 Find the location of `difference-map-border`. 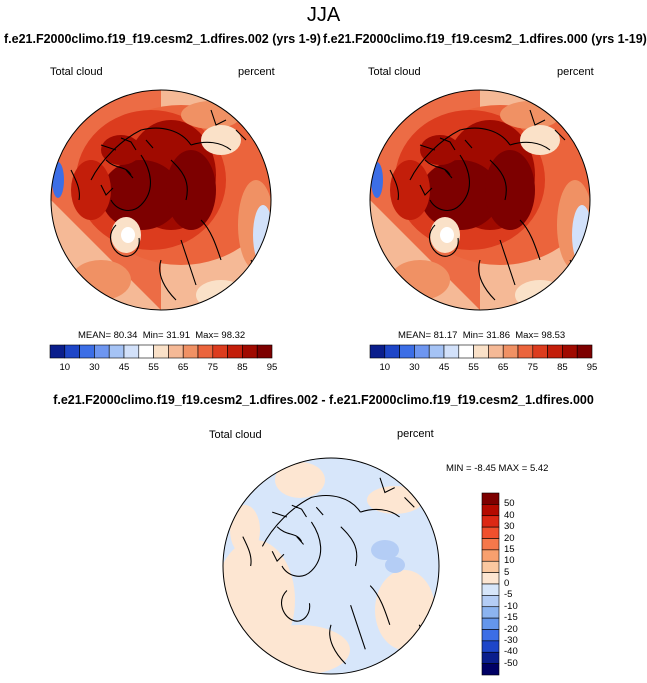

difference-map-border is located at coordinates (331, 566).